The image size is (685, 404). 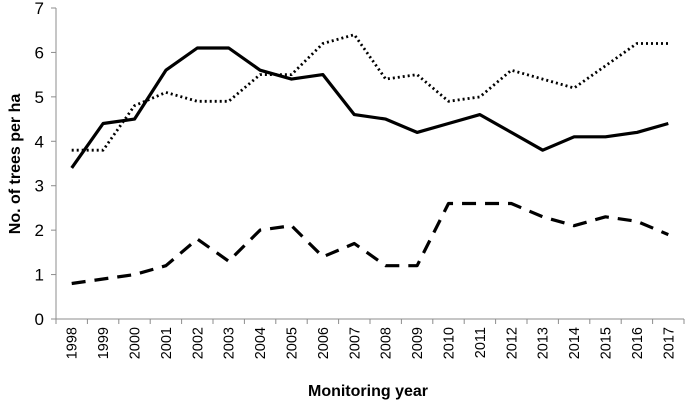 What do you see at coordinates (324, 343) in the screenshot?
I see `x-tick-label: 2006` at bounding box center [324, 343].